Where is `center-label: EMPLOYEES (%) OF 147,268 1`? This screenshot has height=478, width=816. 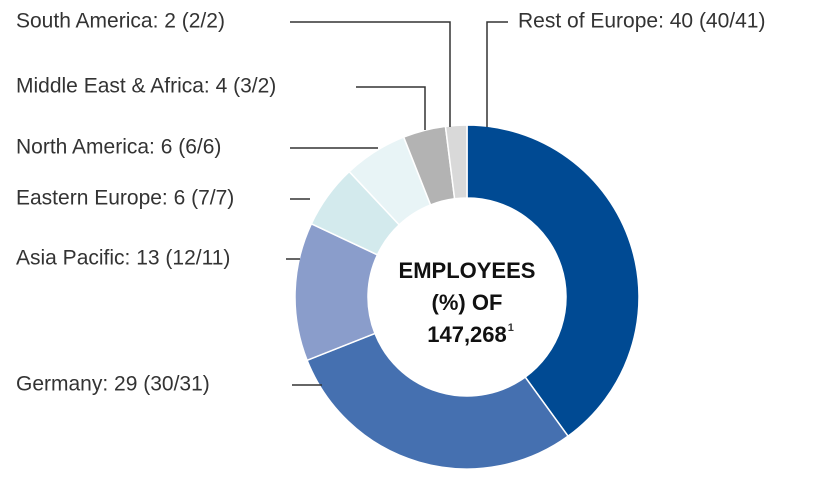
center-label: EMPLOYEES (%) OF 147,268 1 is located at coordinates (467, 302).